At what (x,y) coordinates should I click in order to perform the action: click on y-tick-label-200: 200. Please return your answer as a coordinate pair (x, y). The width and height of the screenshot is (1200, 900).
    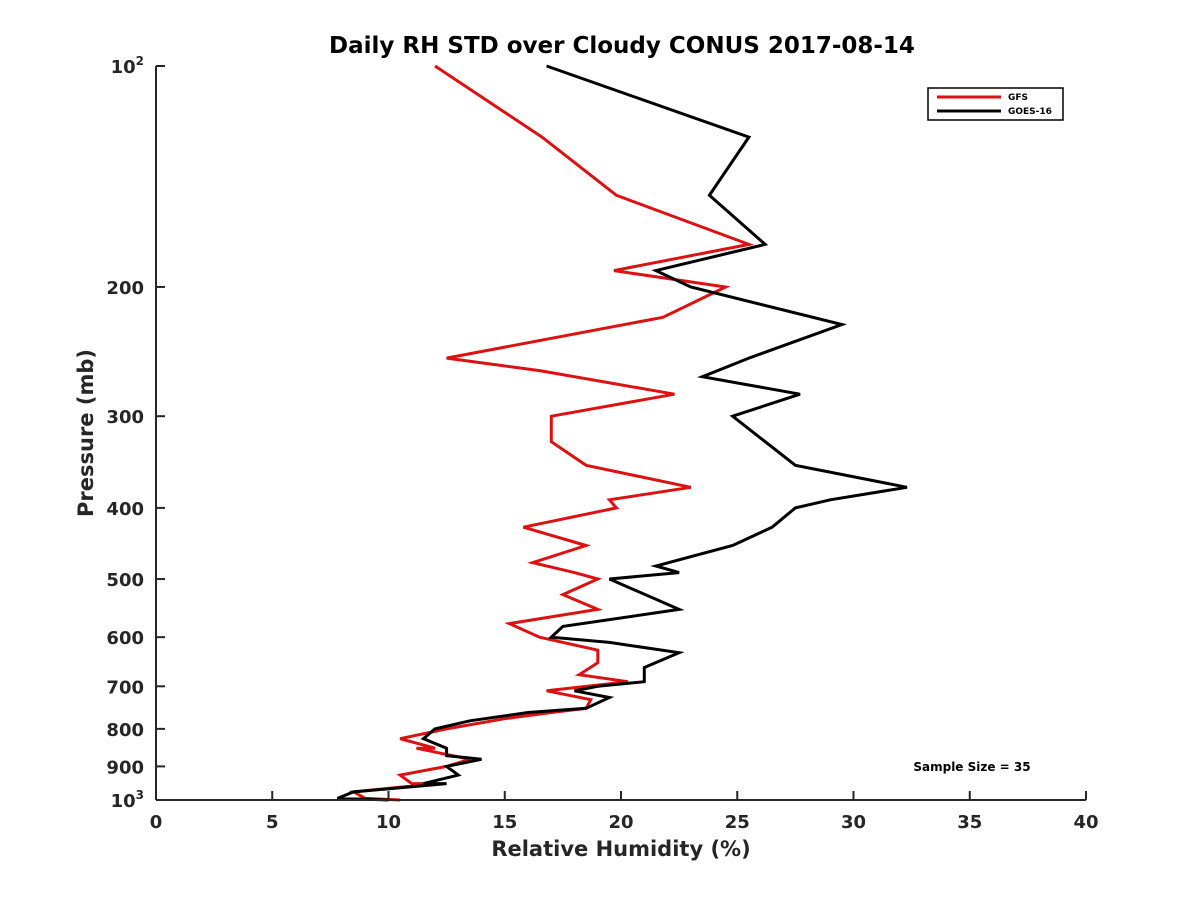
    Looking at the image, I should click on (125, 288).